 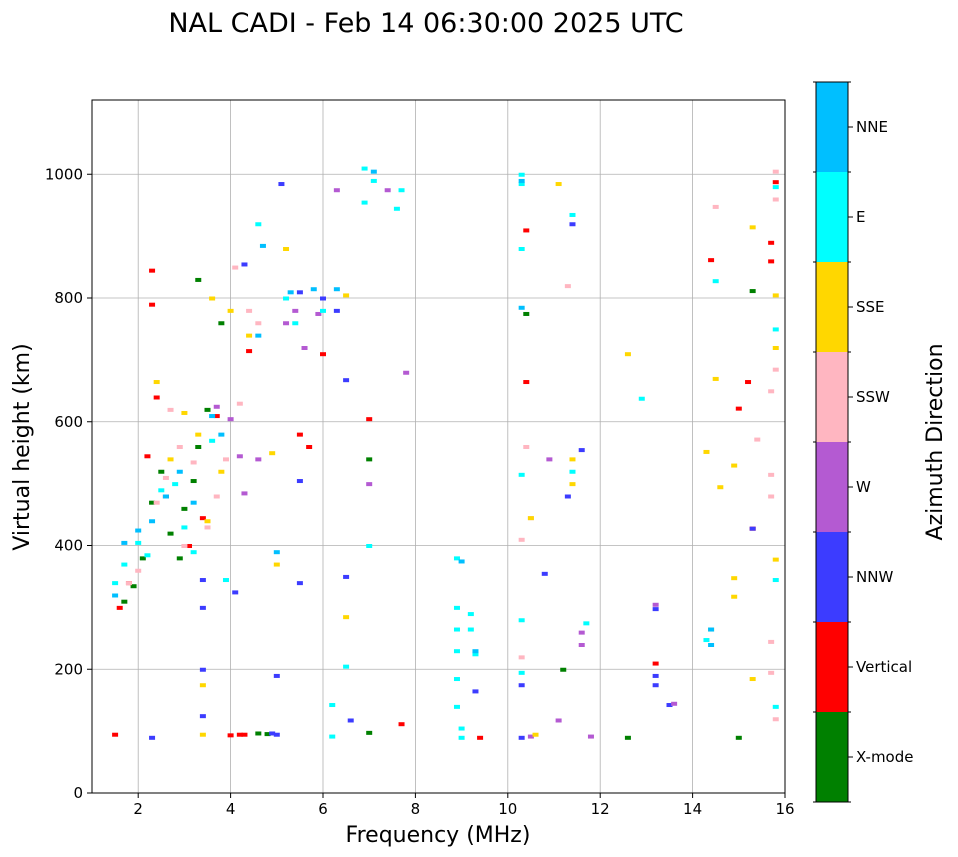 I want to click on y-tick-label: 200, so click(x=68, y=669).